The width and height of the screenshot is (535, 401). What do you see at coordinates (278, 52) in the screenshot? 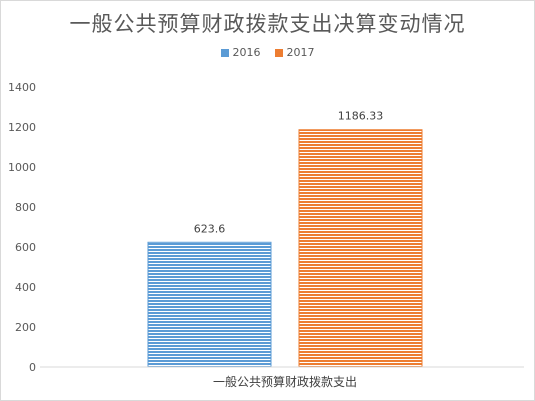
I see `legend-swatch-2017` at bounding box center [278, 52].